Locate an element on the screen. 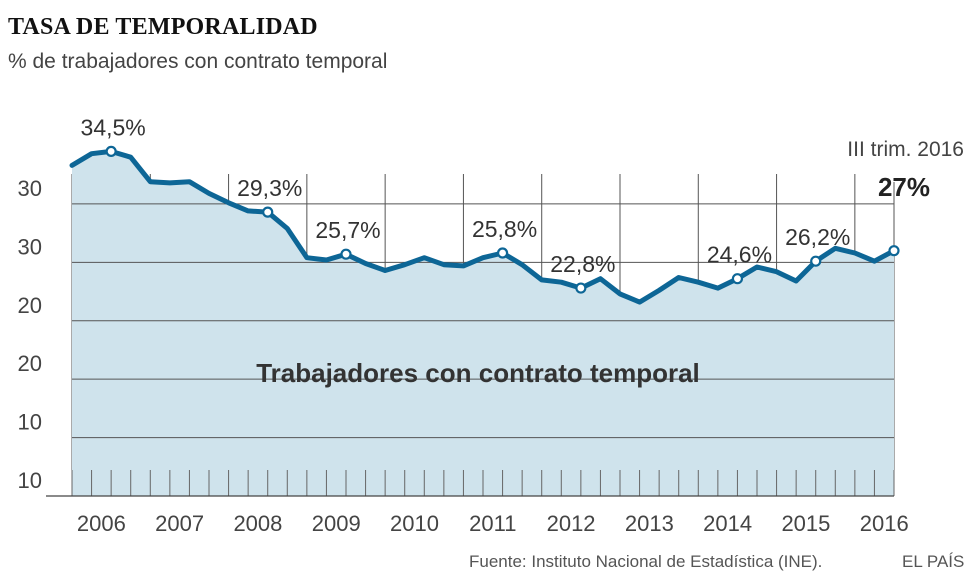 The width and height of the screenshot is (980, 588). x-tick-label: 2015 is located at coordinates (805, 523).